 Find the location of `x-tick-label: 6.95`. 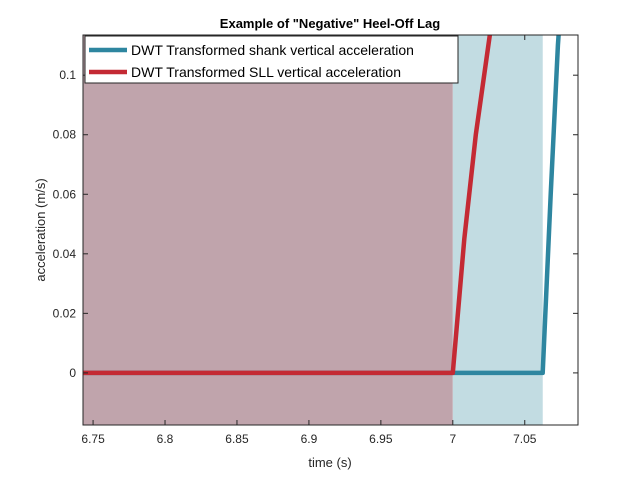

x-tick-label: 6.95 is located at coordinates (381, 439).